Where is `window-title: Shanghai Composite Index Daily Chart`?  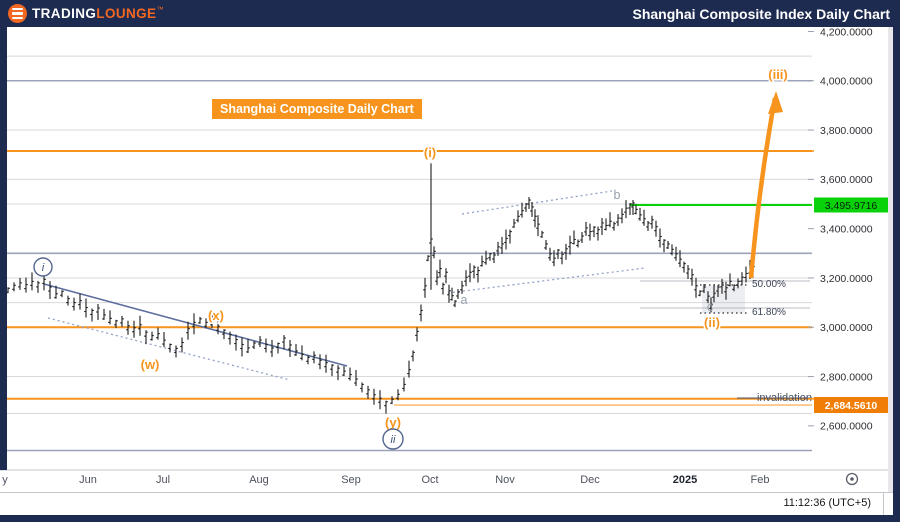 window-title: Shanghai Composite Index Daily Chart is located at coordinates (761, 13).